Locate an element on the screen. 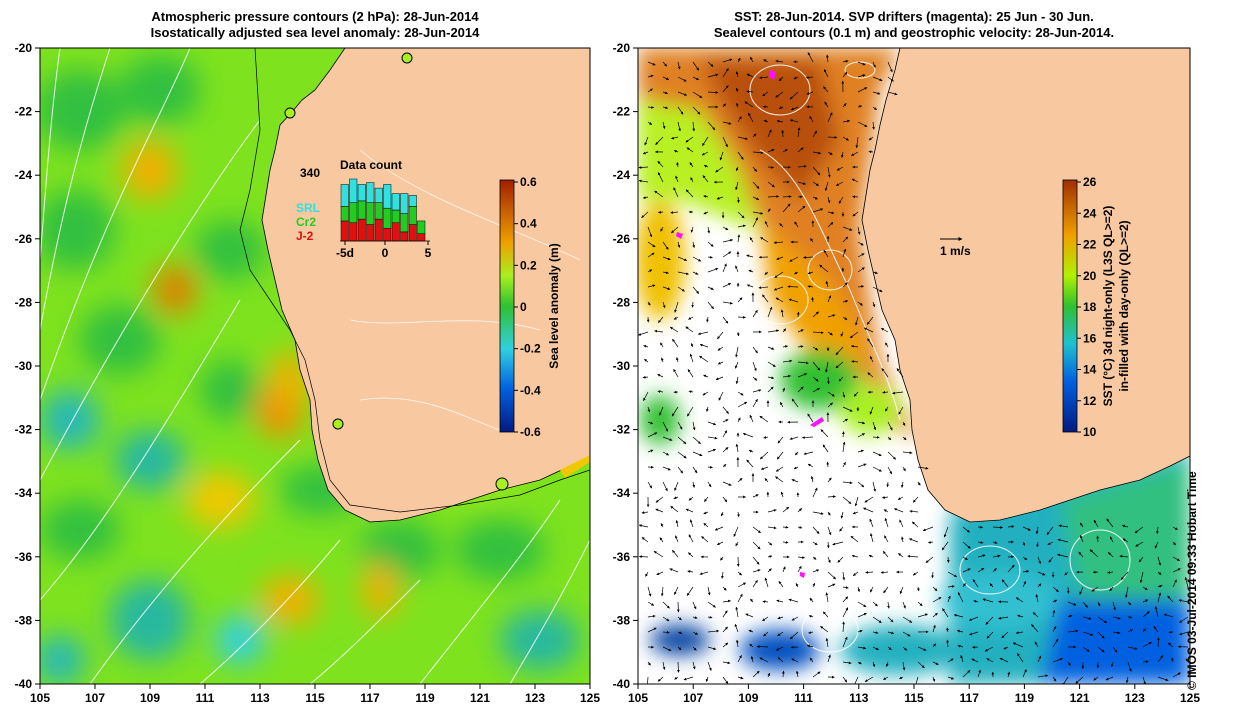 The height and width of the screenshot is (720, 1250). inset-legend-srl: SRL is located at coordinates (308, 208).